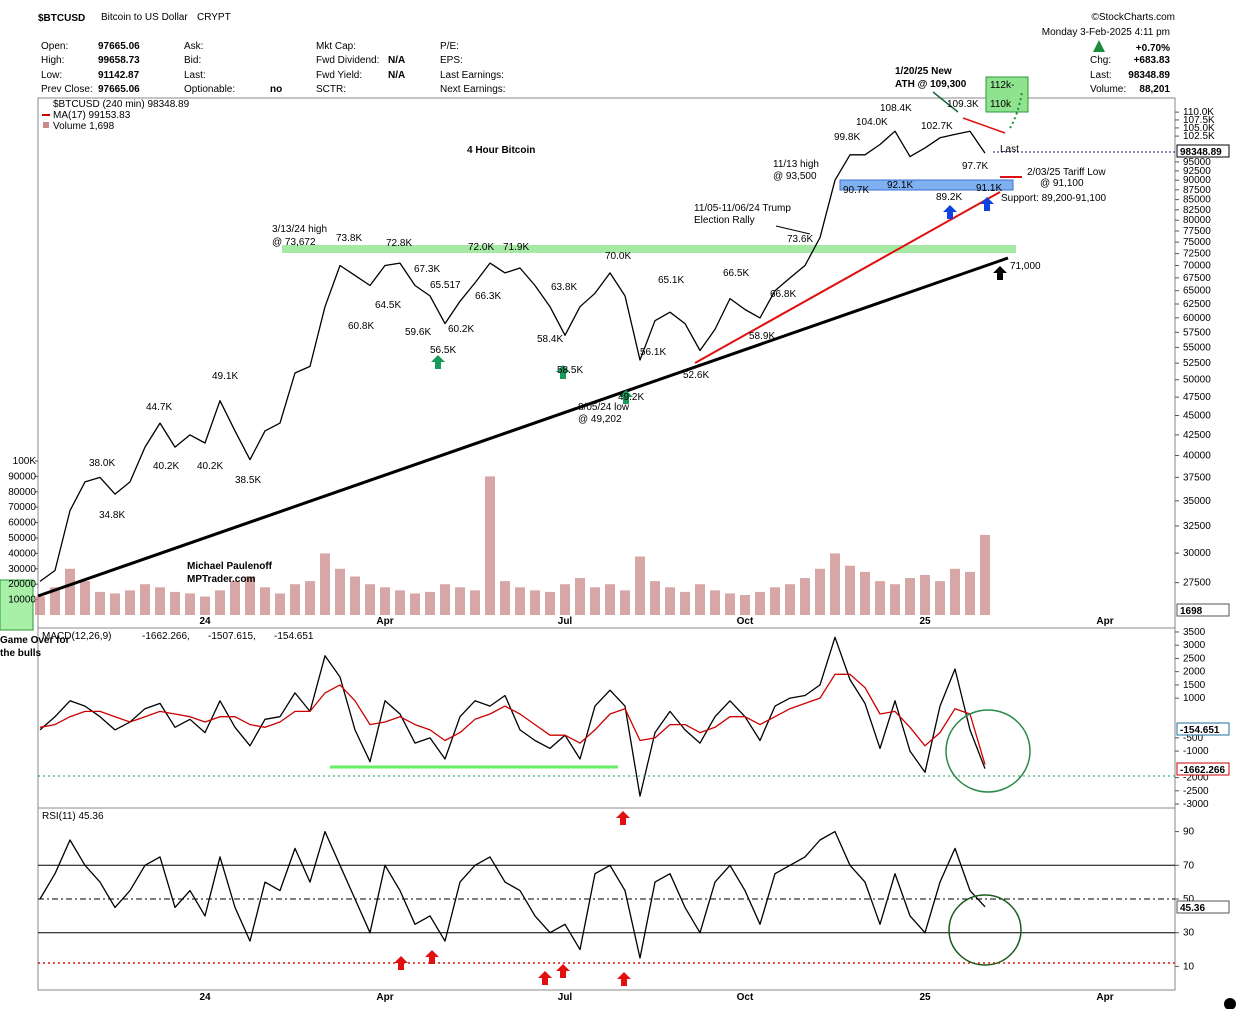  What do you see at coordinates (1002, 85) in the screenshot?
I see `annotation: 112k-` at bounding box center [1002, 85].